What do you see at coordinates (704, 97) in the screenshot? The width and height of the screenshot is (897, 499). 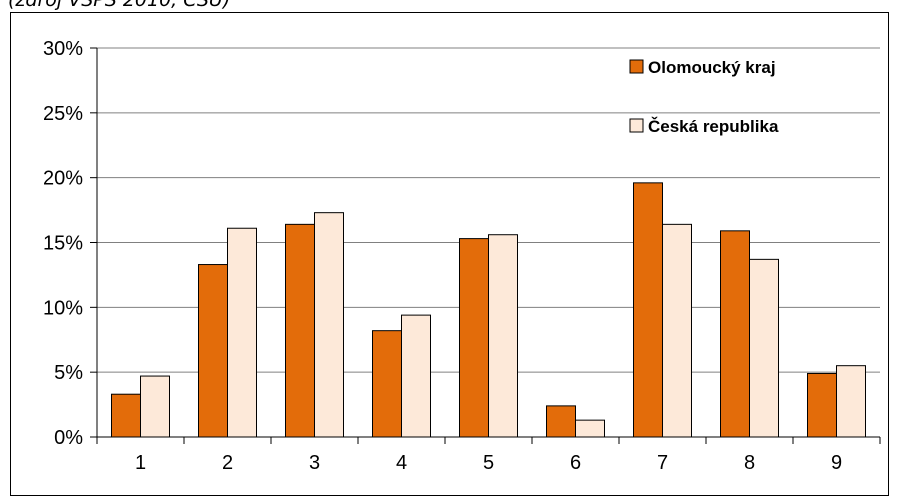 I see `legend: Olomoucký kraj Česká republika` at bounding box center [704, 97].